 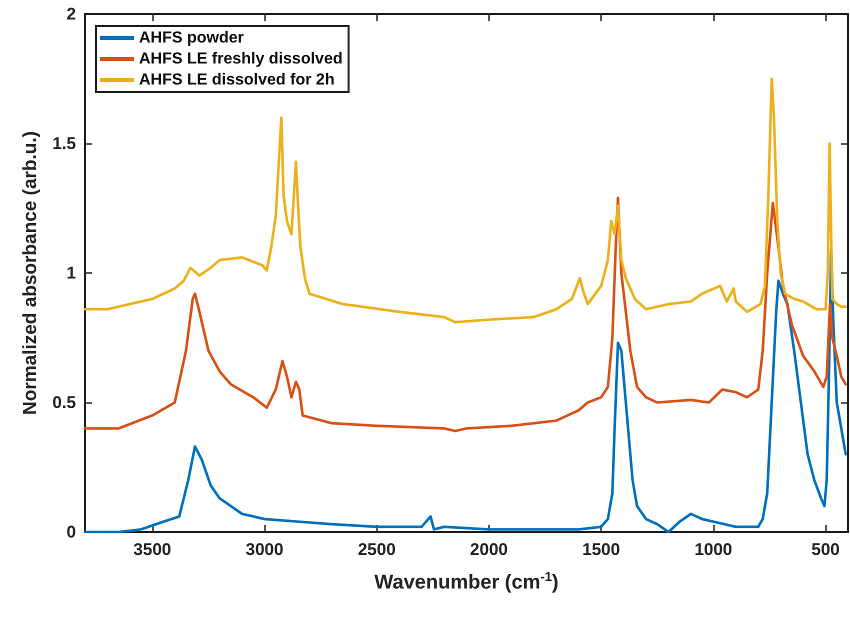 What do you see at coordinates (152, 549) in the screenshot?
I see `x-tick-label: 3500` at bounding box center [152, 549].